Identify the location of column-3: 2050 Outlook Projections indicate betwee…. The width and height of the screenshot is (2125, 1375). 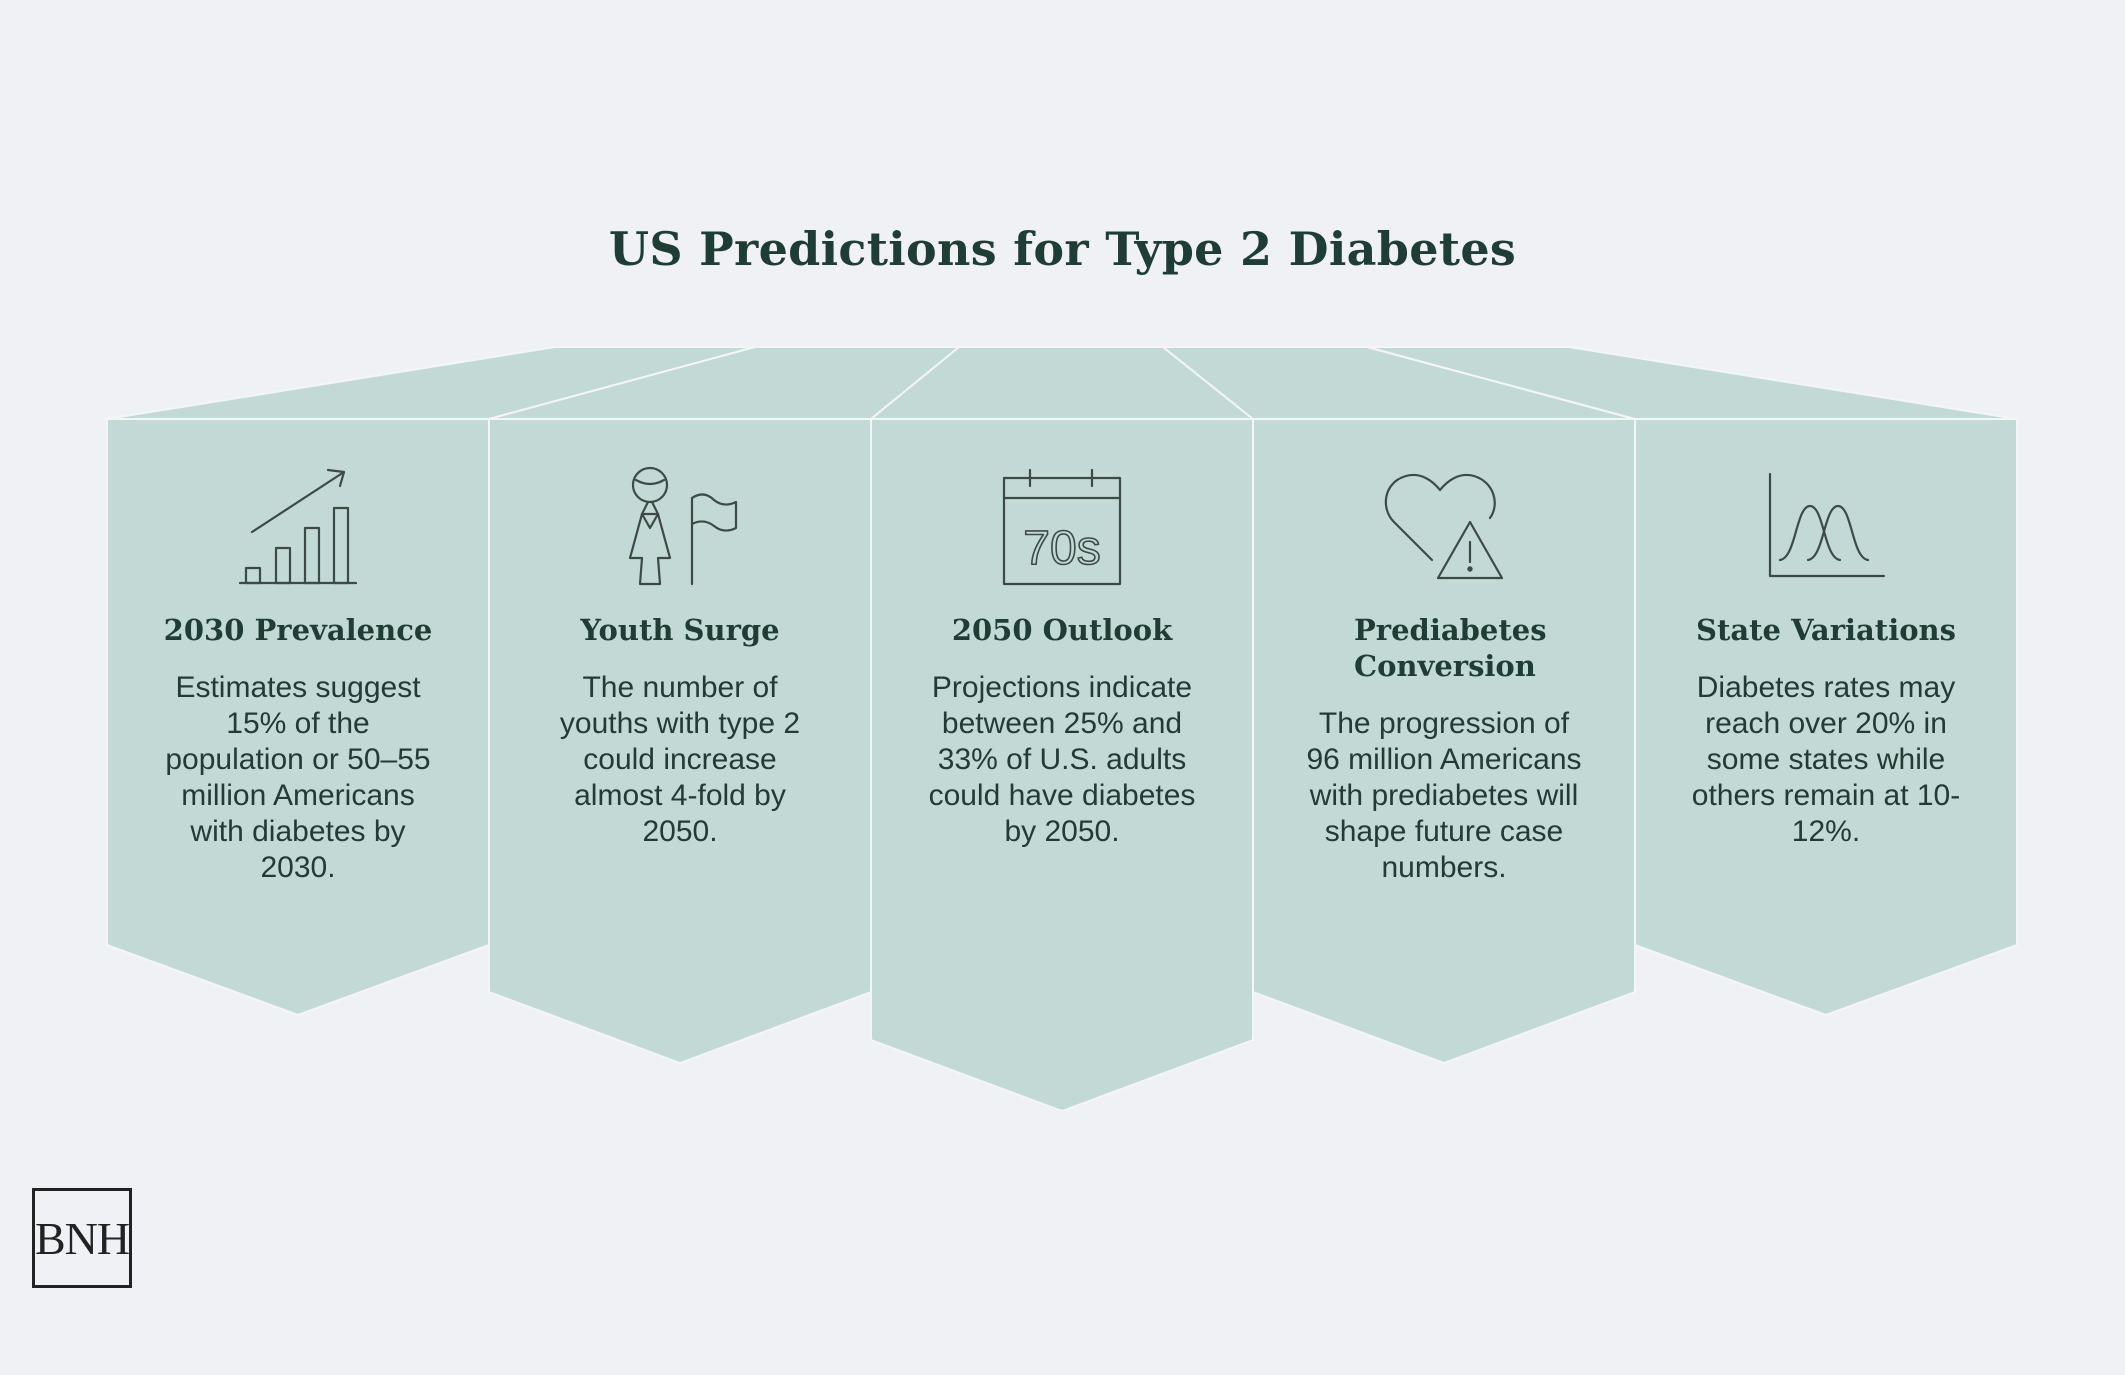
(1062, 731).